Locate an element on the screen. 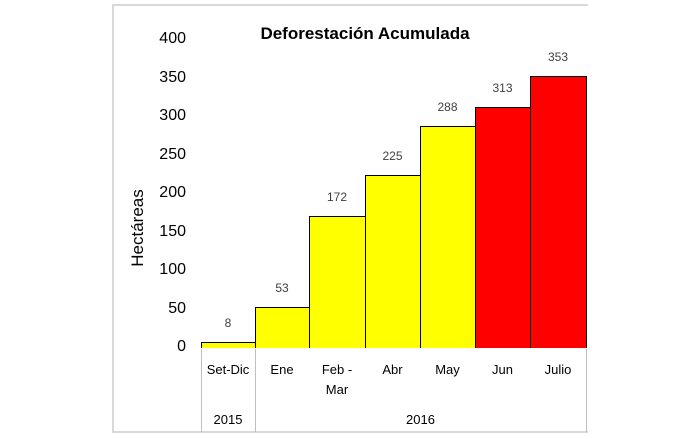  y-tick-label: 0 is located at coordinates (181, 346).